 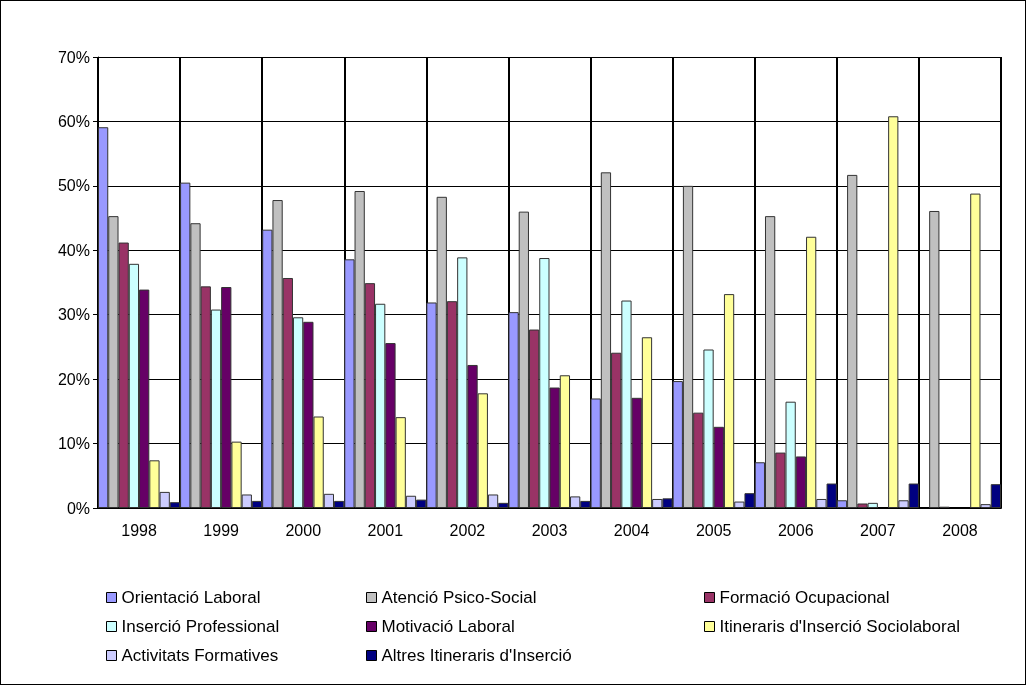 I want to click on y-tick-label: 10%, so click(x=73, y=444).